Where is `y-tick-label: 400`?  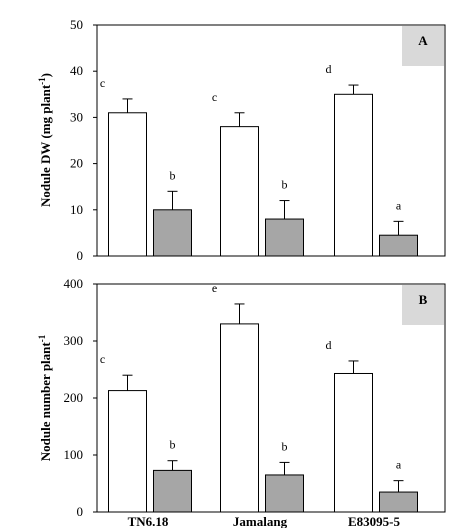
y-tick-label: 400 is located at coordinates (74, 283).